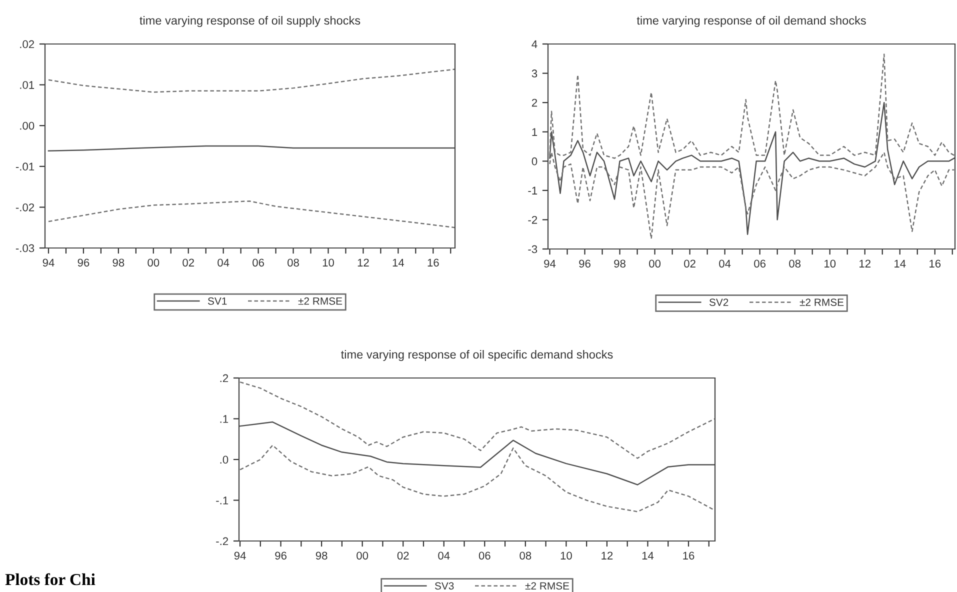 Image resolution: width=957 pixels, height=592 pixels. I want to click on y-tick-label: -.1, so click(222, 500).